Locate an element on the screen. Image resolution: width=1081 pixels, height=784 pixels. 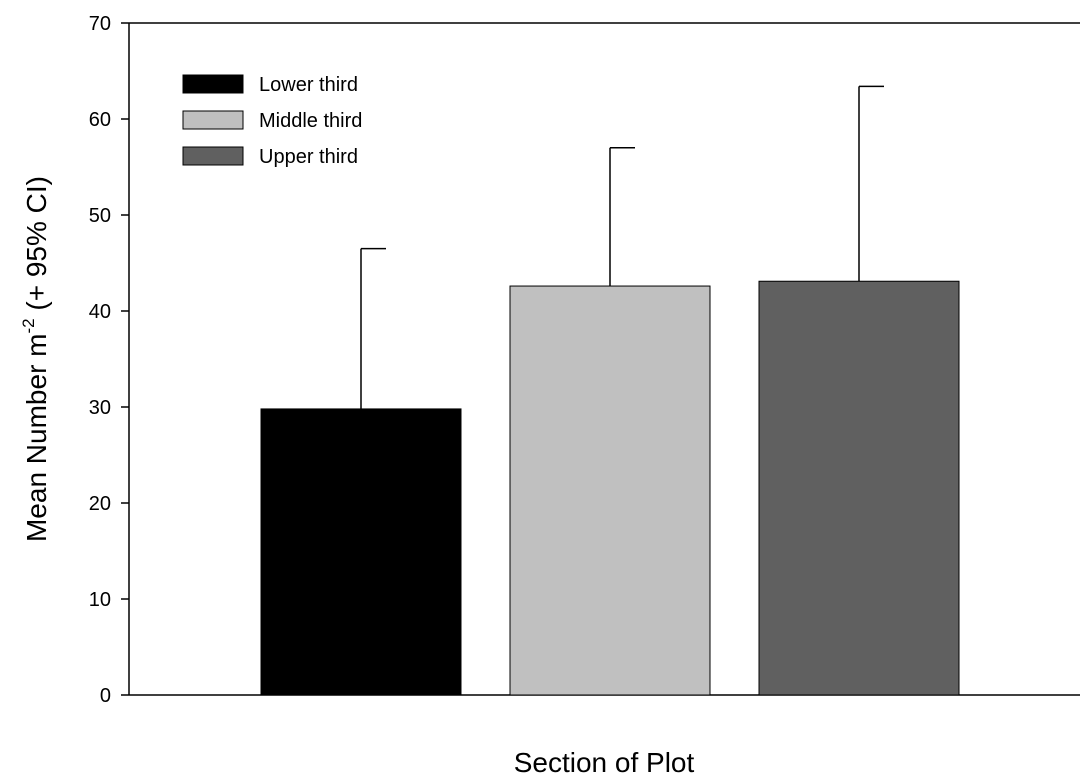
y-axis-title: Mean Number m-2 (+ 95% CI) is located at coordinates (35, 359).